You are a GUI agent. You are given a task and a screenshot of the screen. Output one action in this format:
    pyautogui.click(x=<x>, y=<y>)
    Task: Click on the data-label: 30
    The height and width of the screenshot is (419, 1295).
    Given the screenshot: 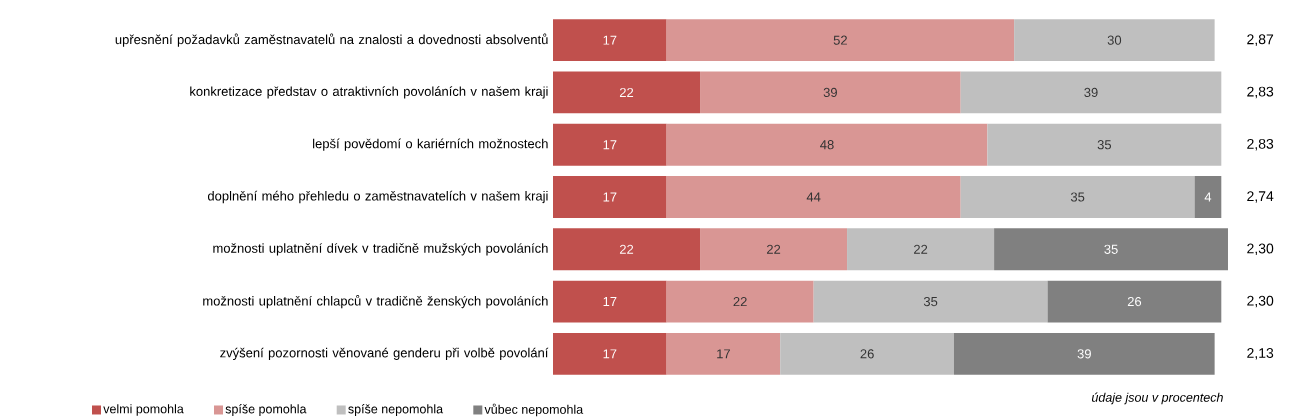 What is the action you would take?
    pyautogui.click(x=1114, y=40)
    